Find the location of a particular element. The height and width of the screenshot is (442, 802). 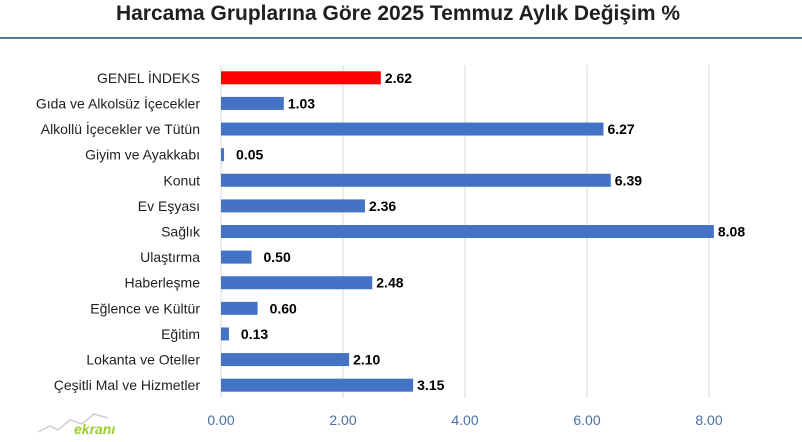

logo-line-icon is located at coordinates (73, 423).